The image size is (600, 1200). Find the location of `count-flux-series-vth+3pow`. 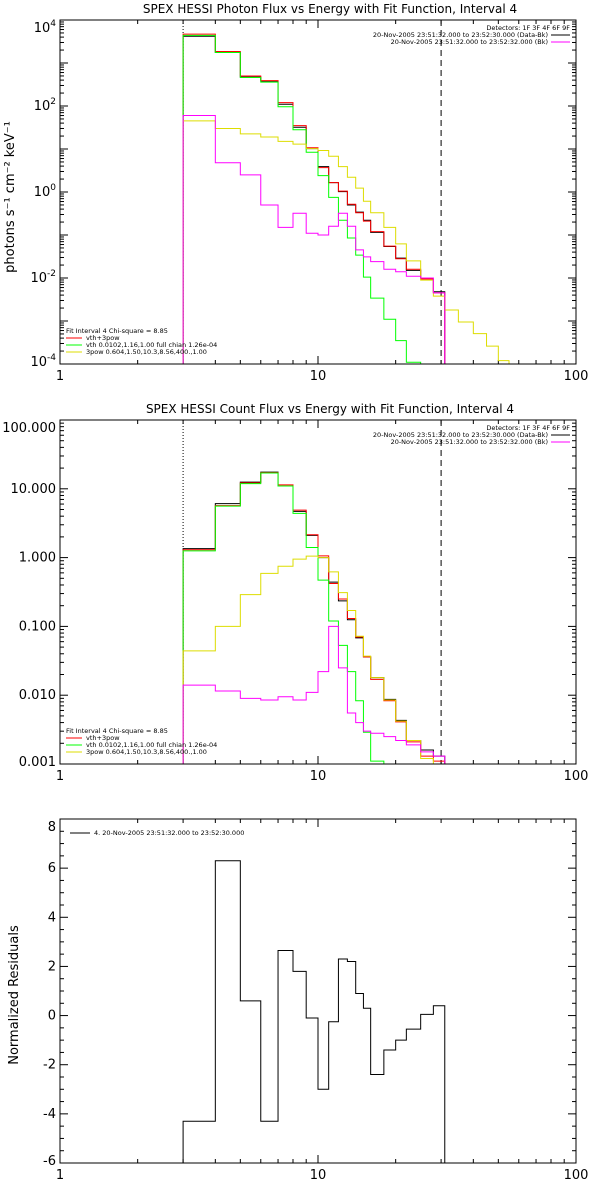

count-flux-series-vth+3pow is located at coordinates (314, 618).